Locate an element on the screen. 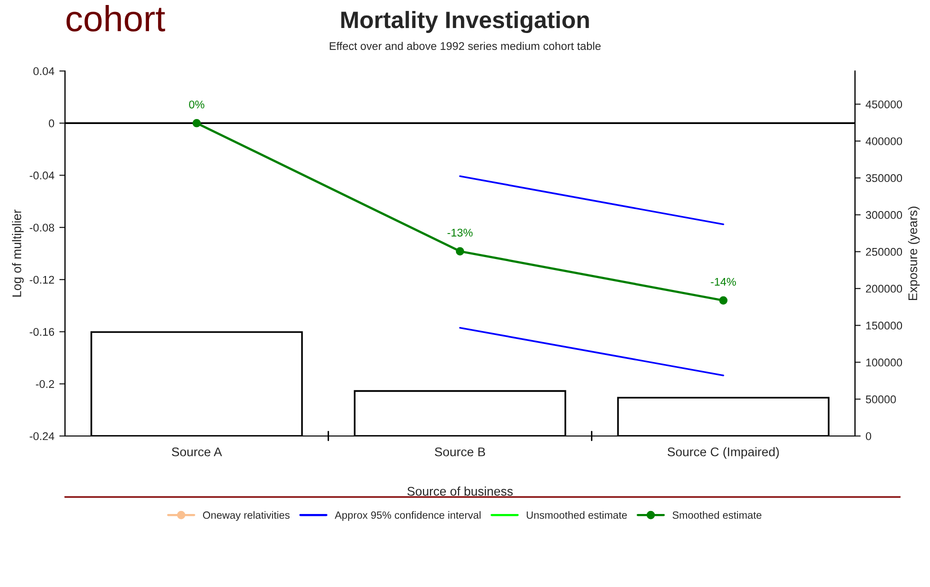 The width and height of the screenshot is (930, 587). legend-label: Oneway relativities is located at coordinates (246, 516).